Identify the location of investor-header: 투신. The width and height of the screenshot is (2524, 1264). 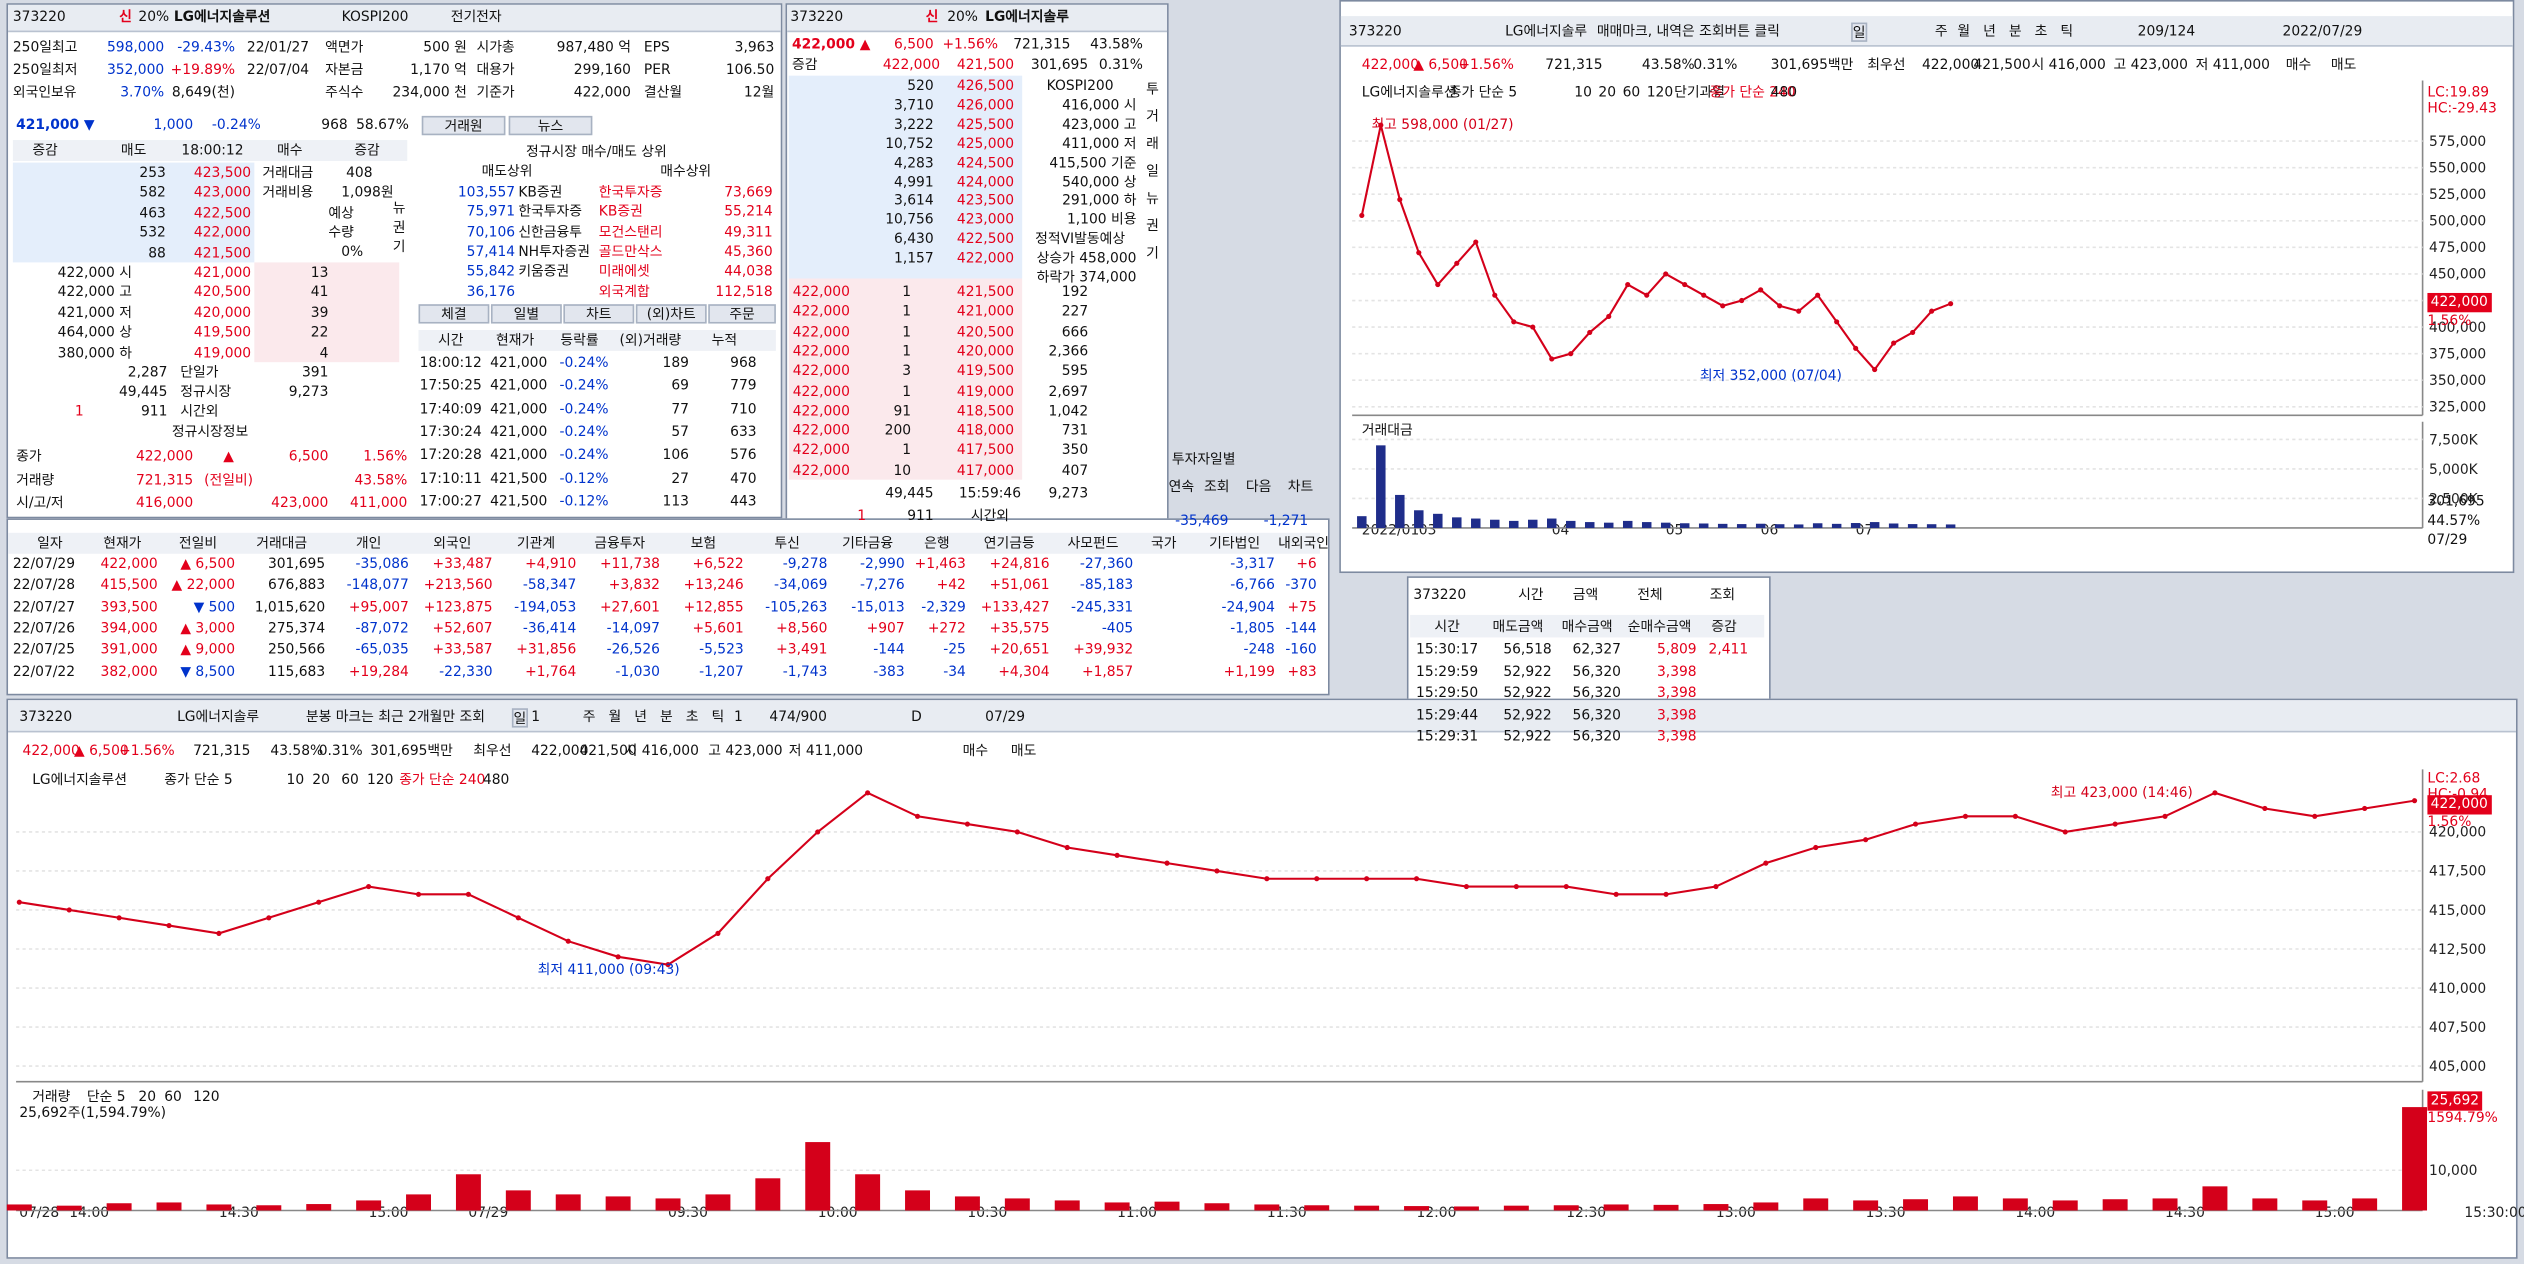
(787, 544).